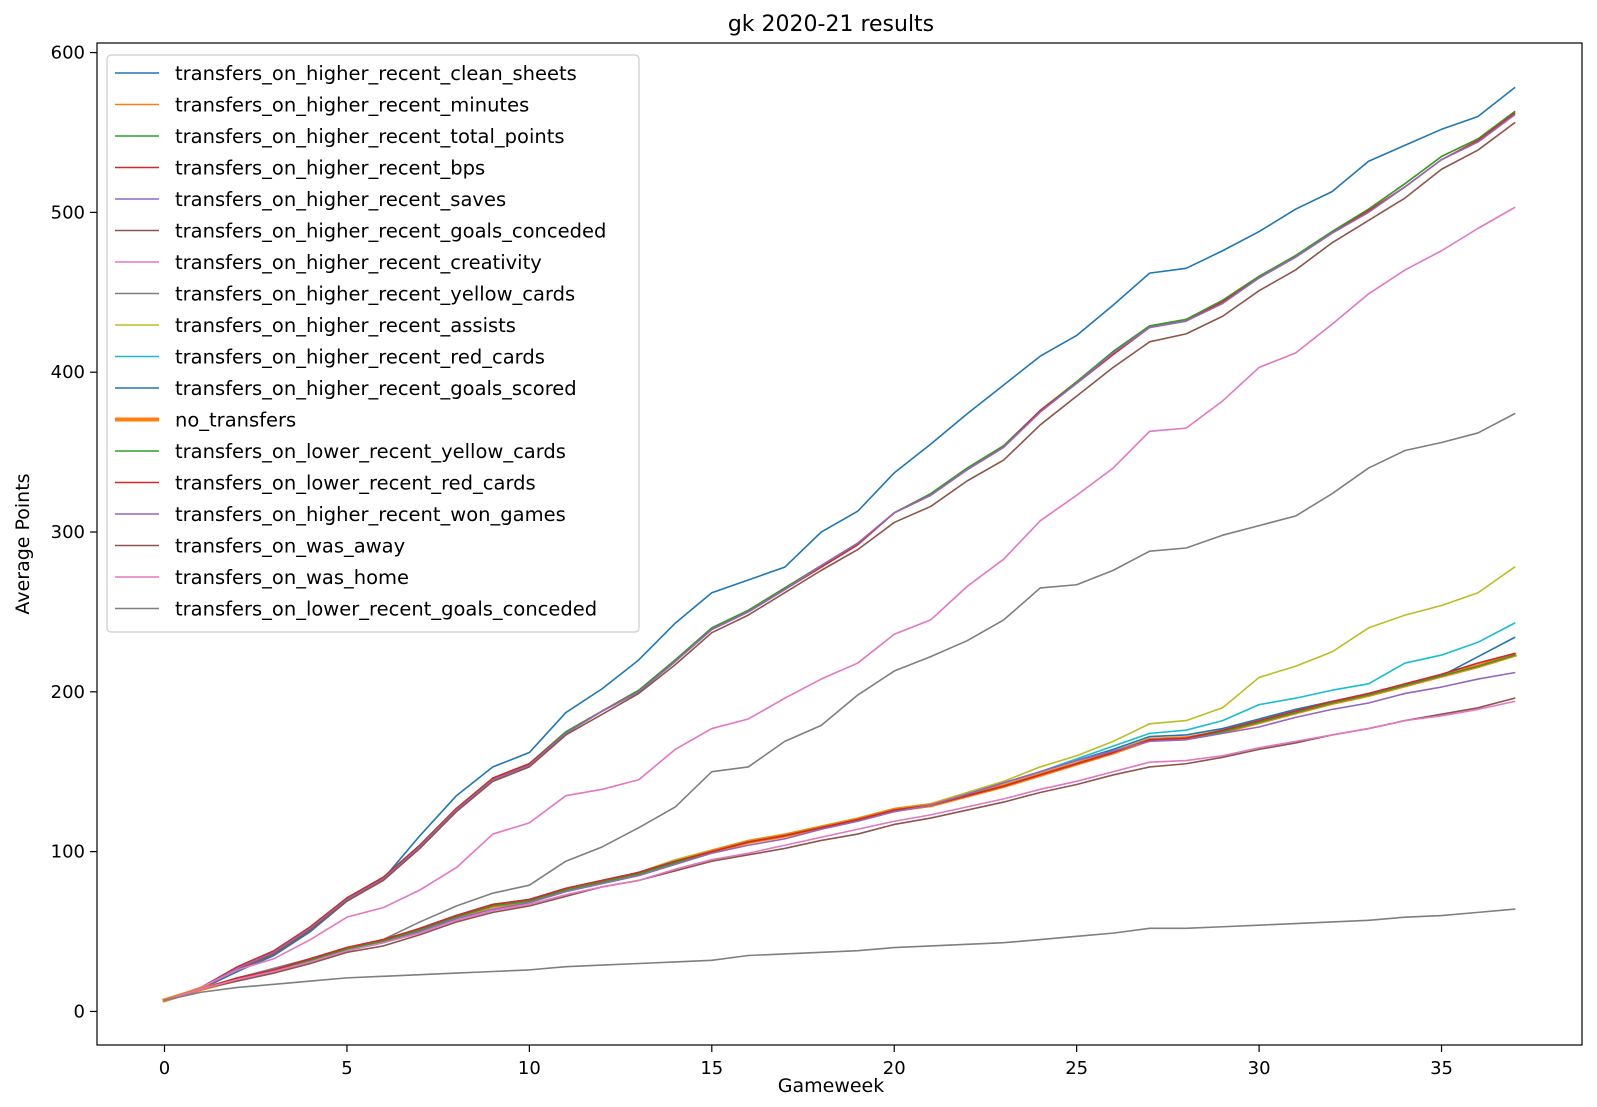  What do you see at coordinates (386, 609) in the screenshot?
I see `legend-label: transfers_on_lower_recent_goals_conceded` at bounding box center [386, 609].